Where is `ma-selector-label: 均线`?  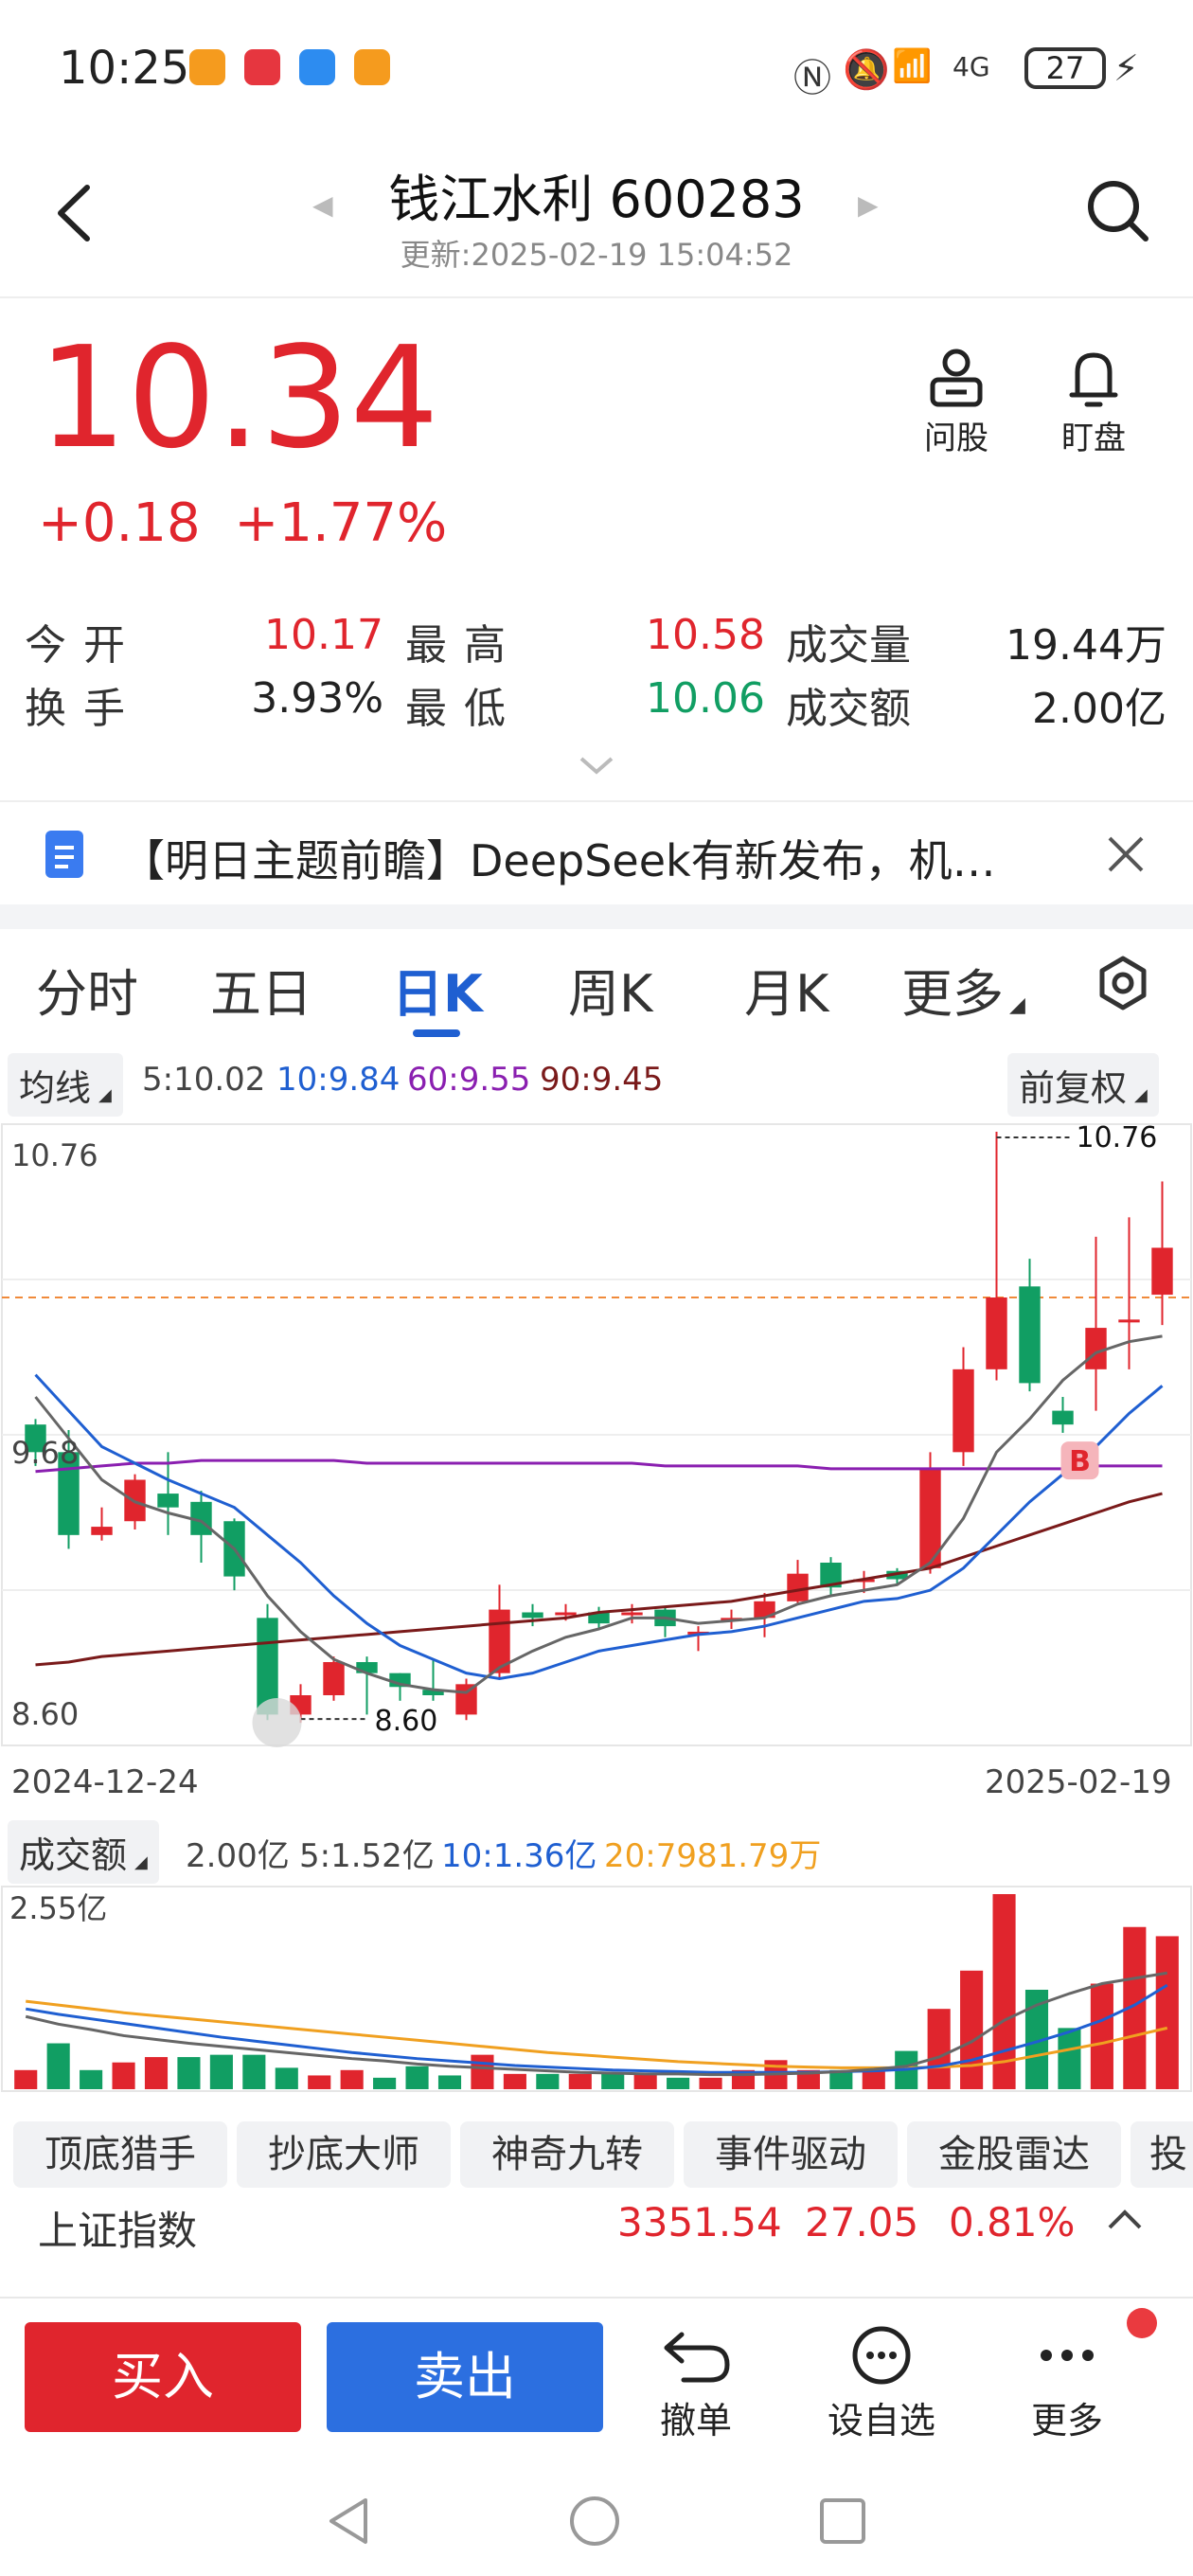 ma-selector-label: 均线 is located at coordinates (55, 1088).